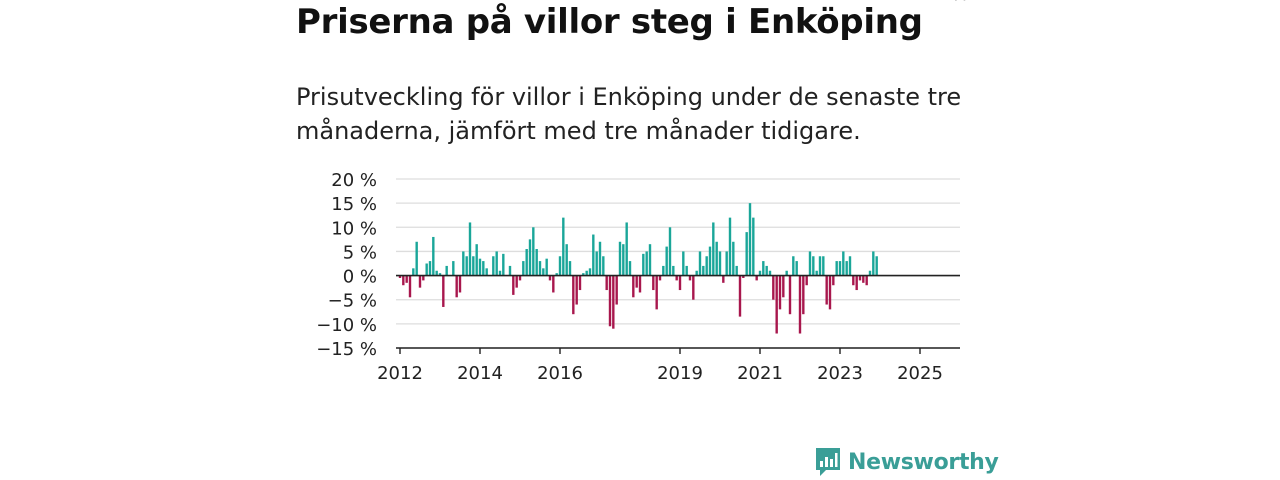 The height and width of the screenshot is (480, 1280). What do you see at coordinates (609, 22) in the screenshot?
I see `chart-title: Priserna på villor steg i Enköping` at bounding box center [609, 22].